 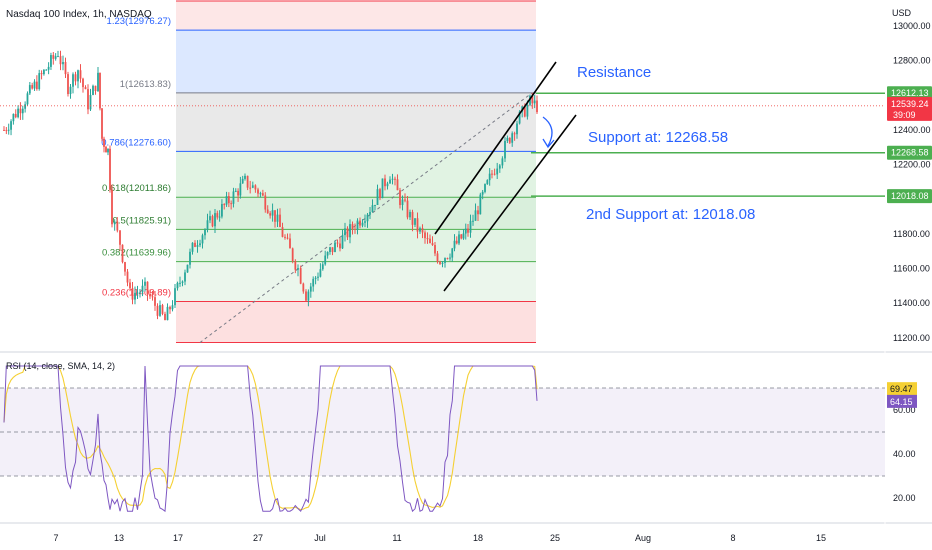 I want to click on fib-zone-1.23, so click(x=356, y=61).